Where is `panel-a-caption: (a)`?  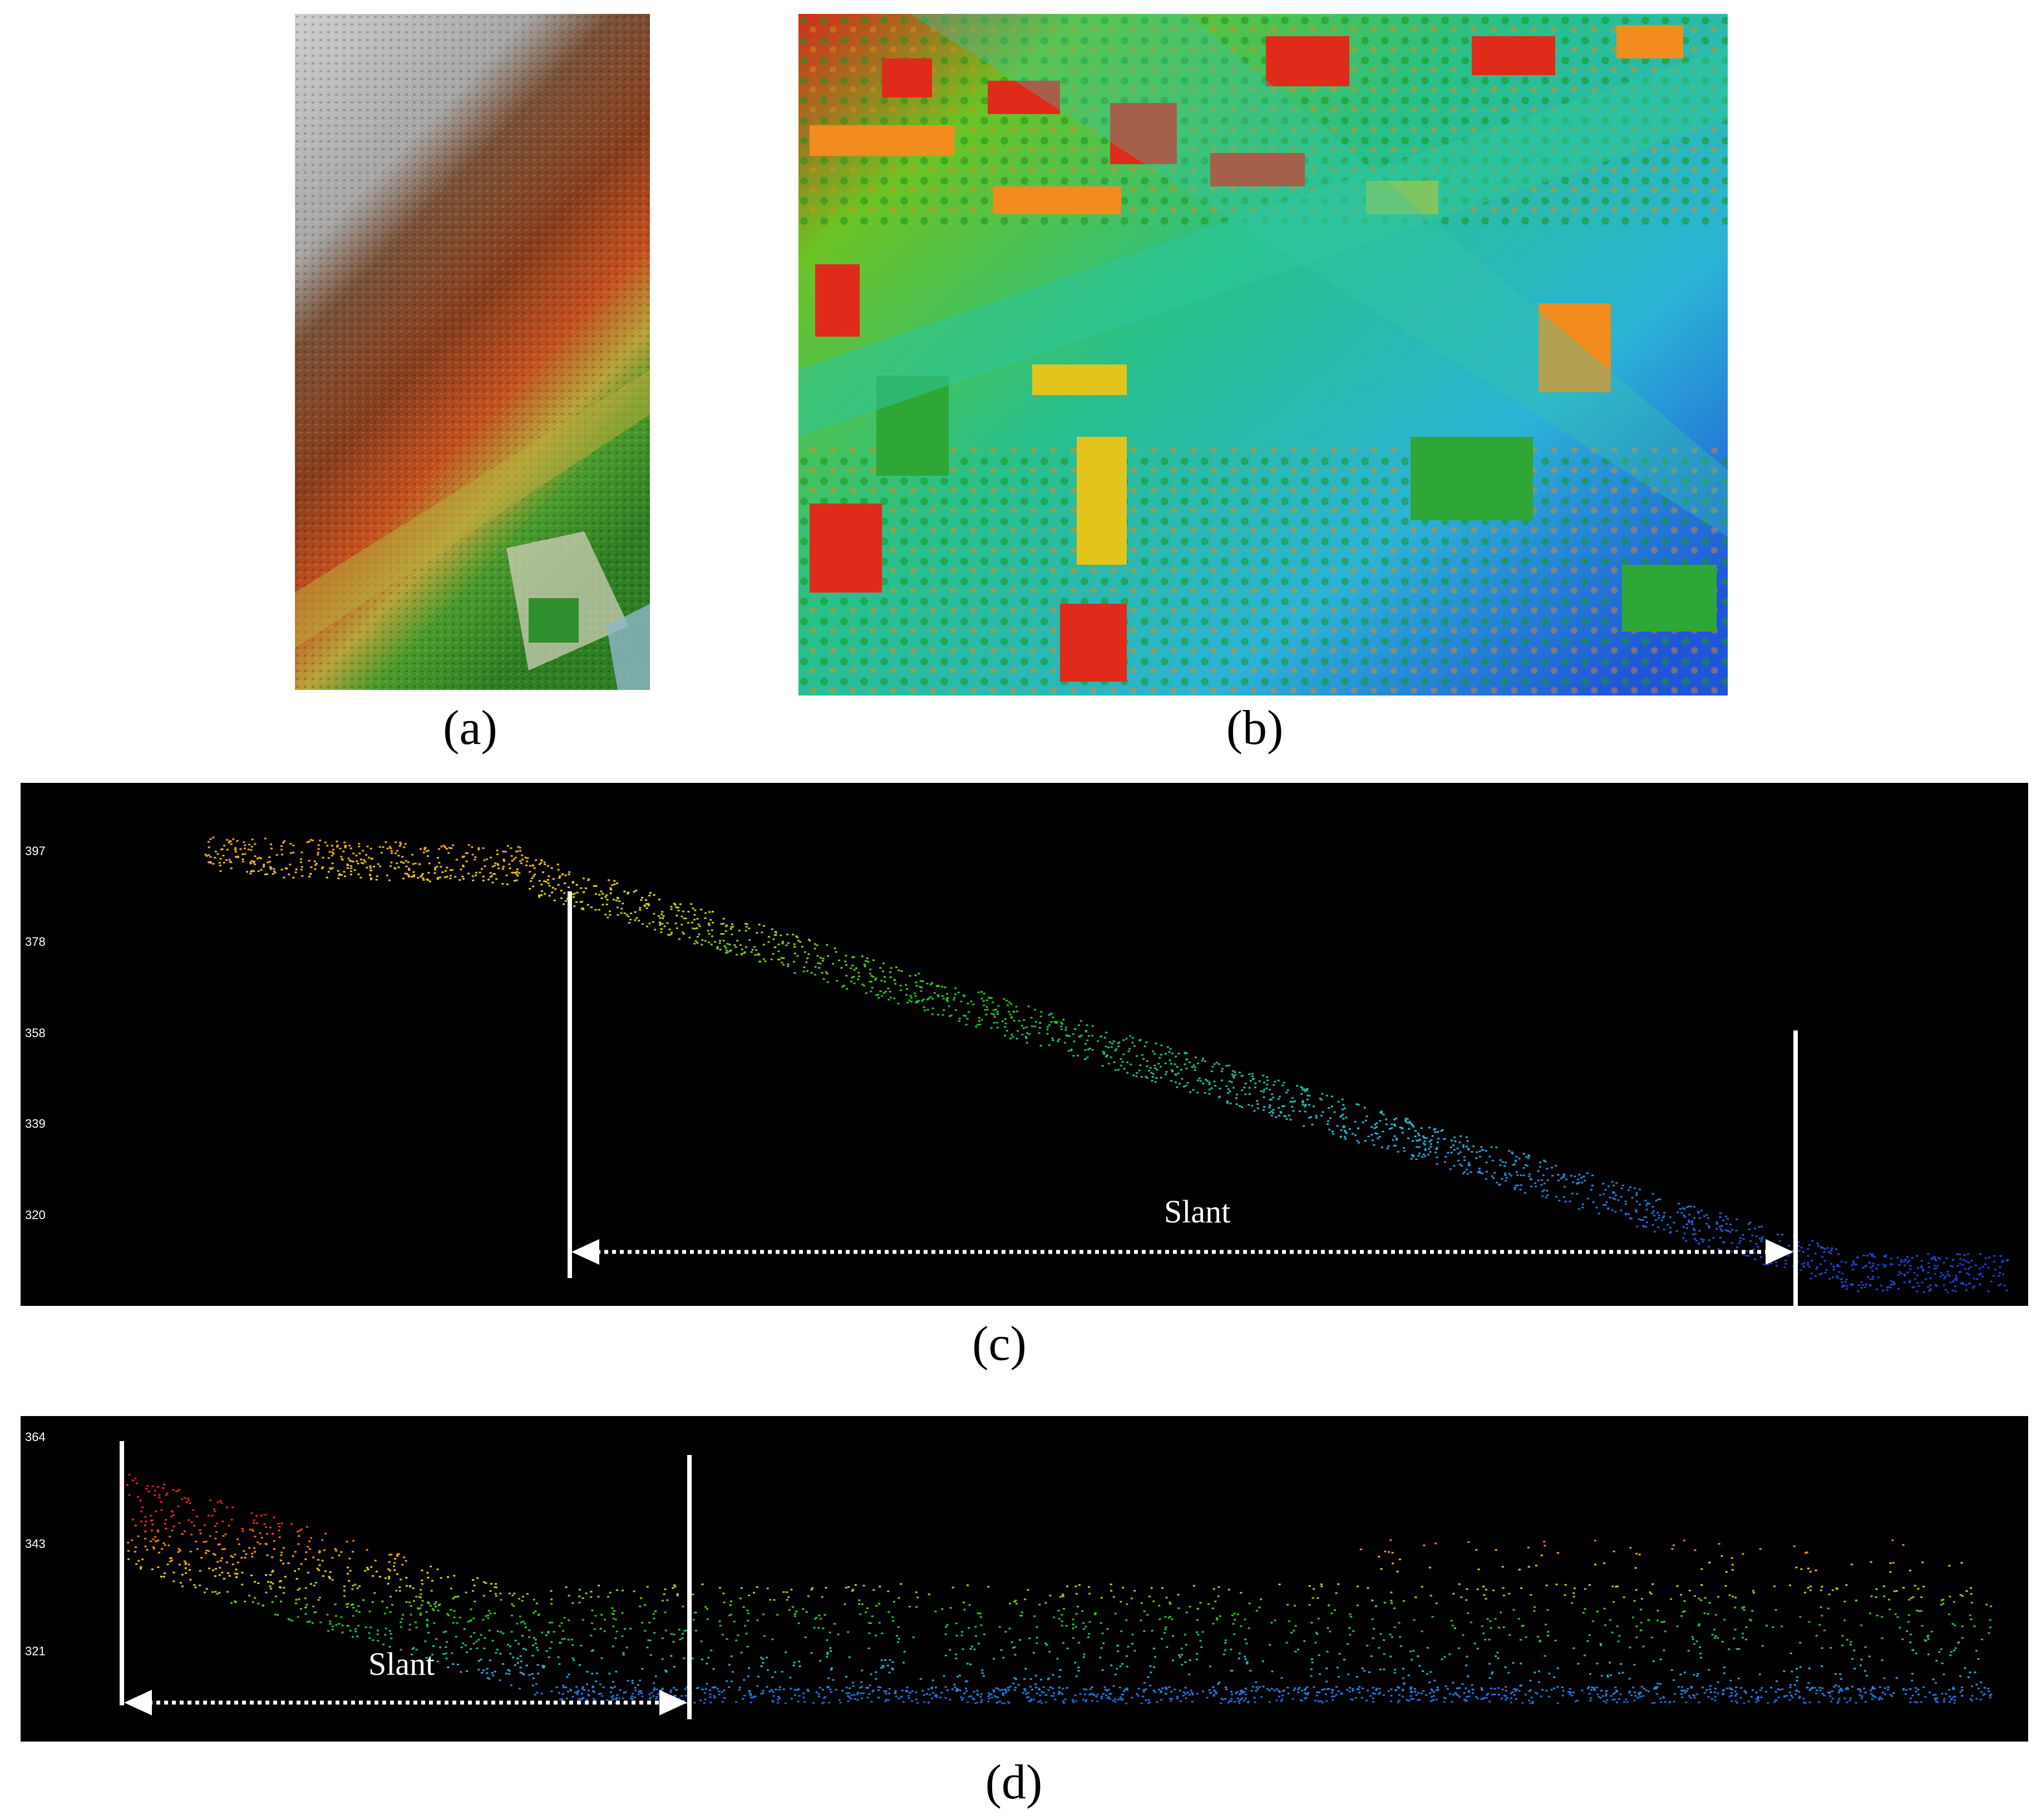 panel-a-caption: (a) is located at coordinates (470, 728).